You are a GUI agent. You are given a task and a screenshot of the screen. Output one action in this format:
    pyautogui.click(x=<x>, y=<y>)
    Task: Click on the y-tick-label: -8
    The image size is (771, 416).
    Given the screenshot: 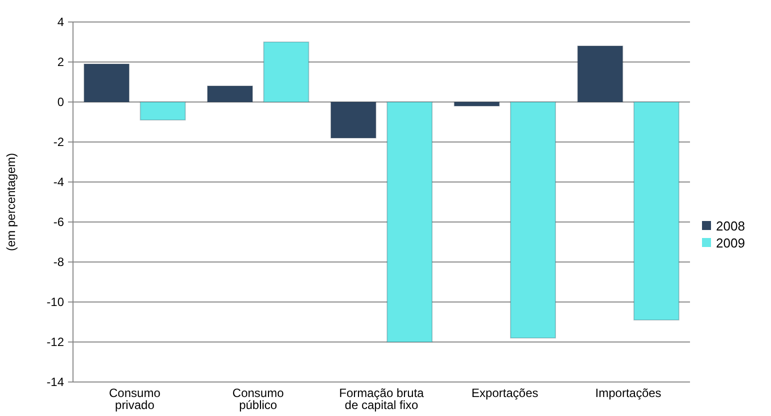 What is the action you would take?
    pyautogui.click(x=58, y=262)
    